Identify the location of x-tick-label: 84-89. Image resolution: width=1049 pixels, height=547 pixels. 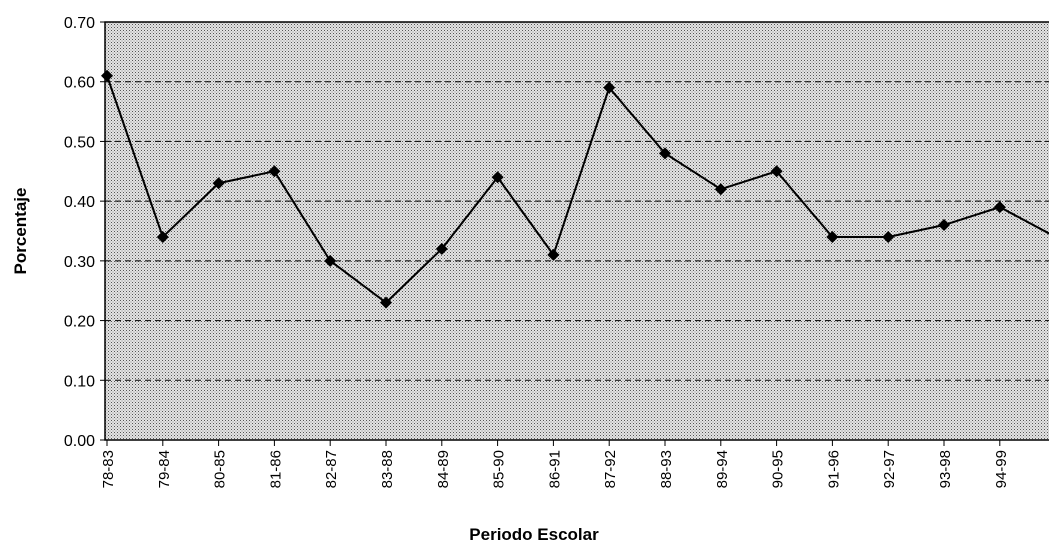
(443, 469).